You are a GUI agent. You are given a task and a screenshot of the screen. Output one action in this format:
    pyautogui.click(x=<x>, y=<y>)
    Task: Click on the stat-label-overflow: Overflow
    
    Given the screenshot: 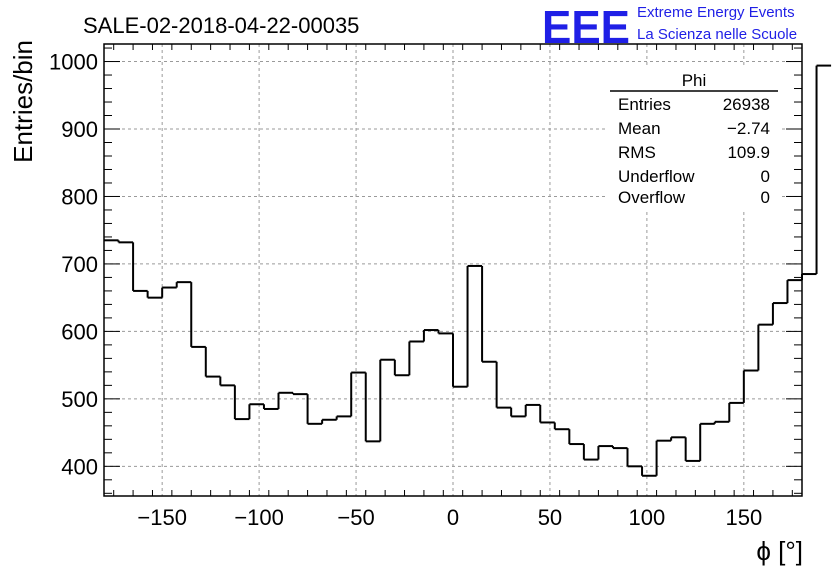 What is the action you would take?
    pyautogui.click(x=652, y=197)
    